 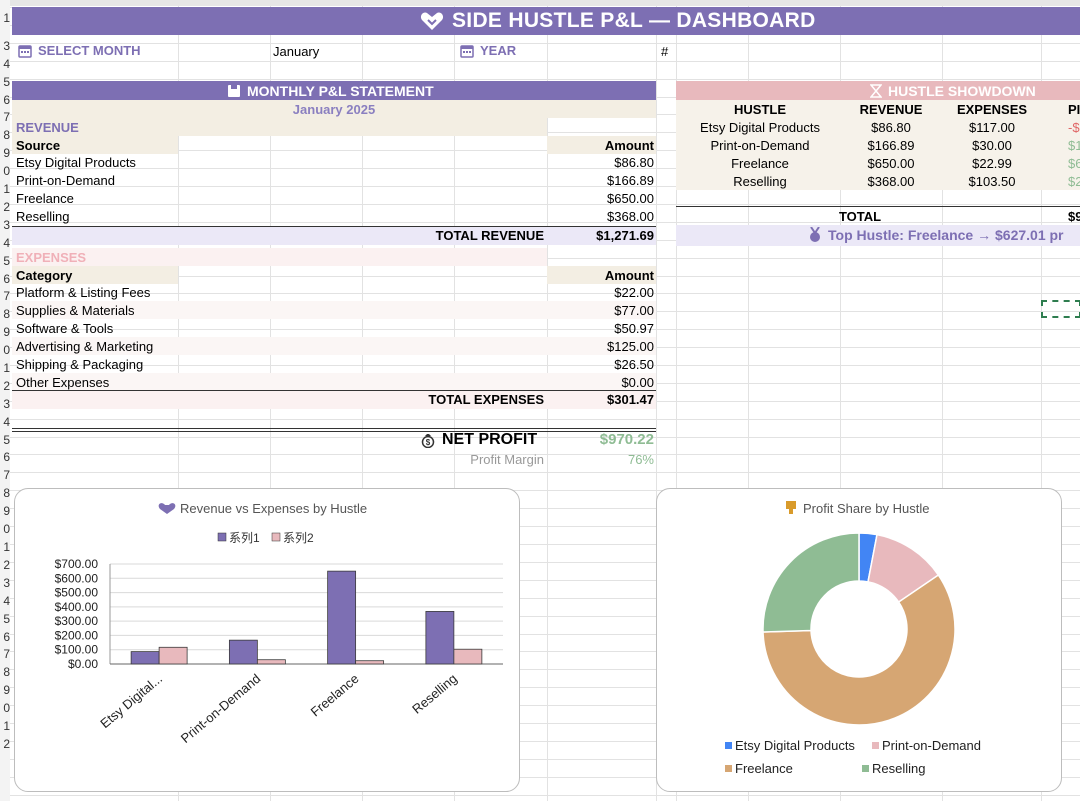 What do you see at coordinates (44, 275) in the screenshot?
I see `expenses-col-category: Category` at bounding box center [44, 275].